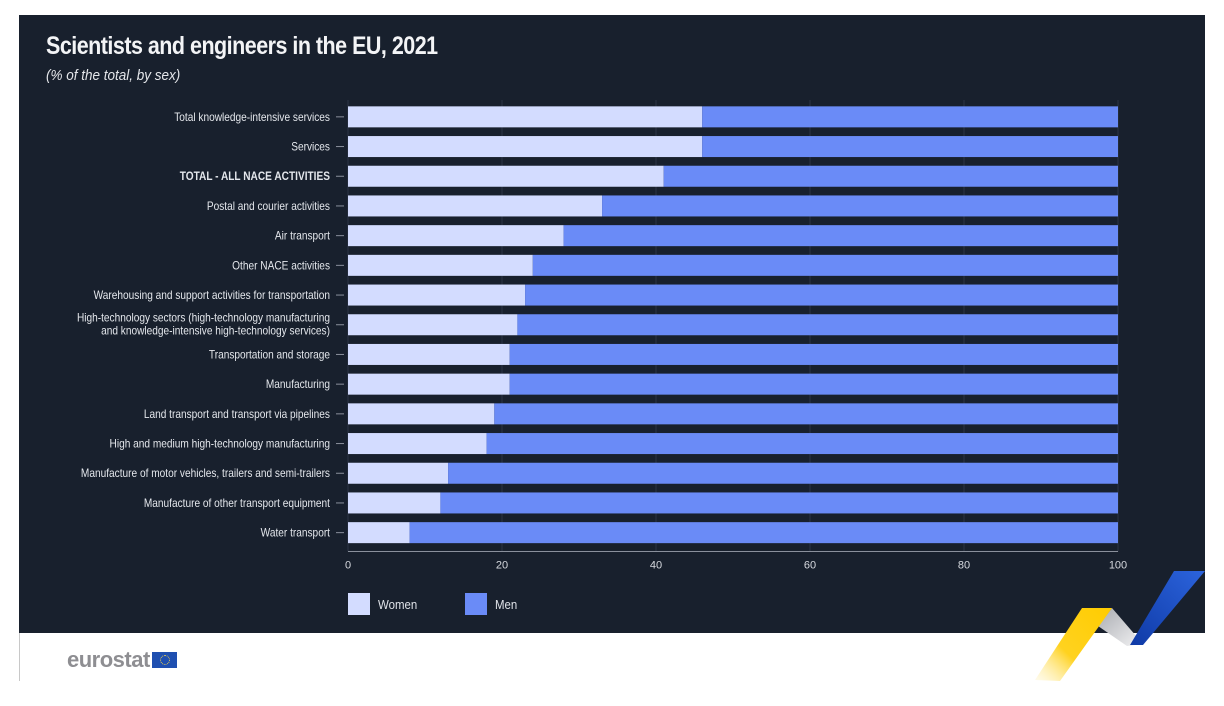  What do you see at coordinates (1073, 644) in the screenshot?
I see `decor-yellow-stripe` at bounding box center [1073, 644].